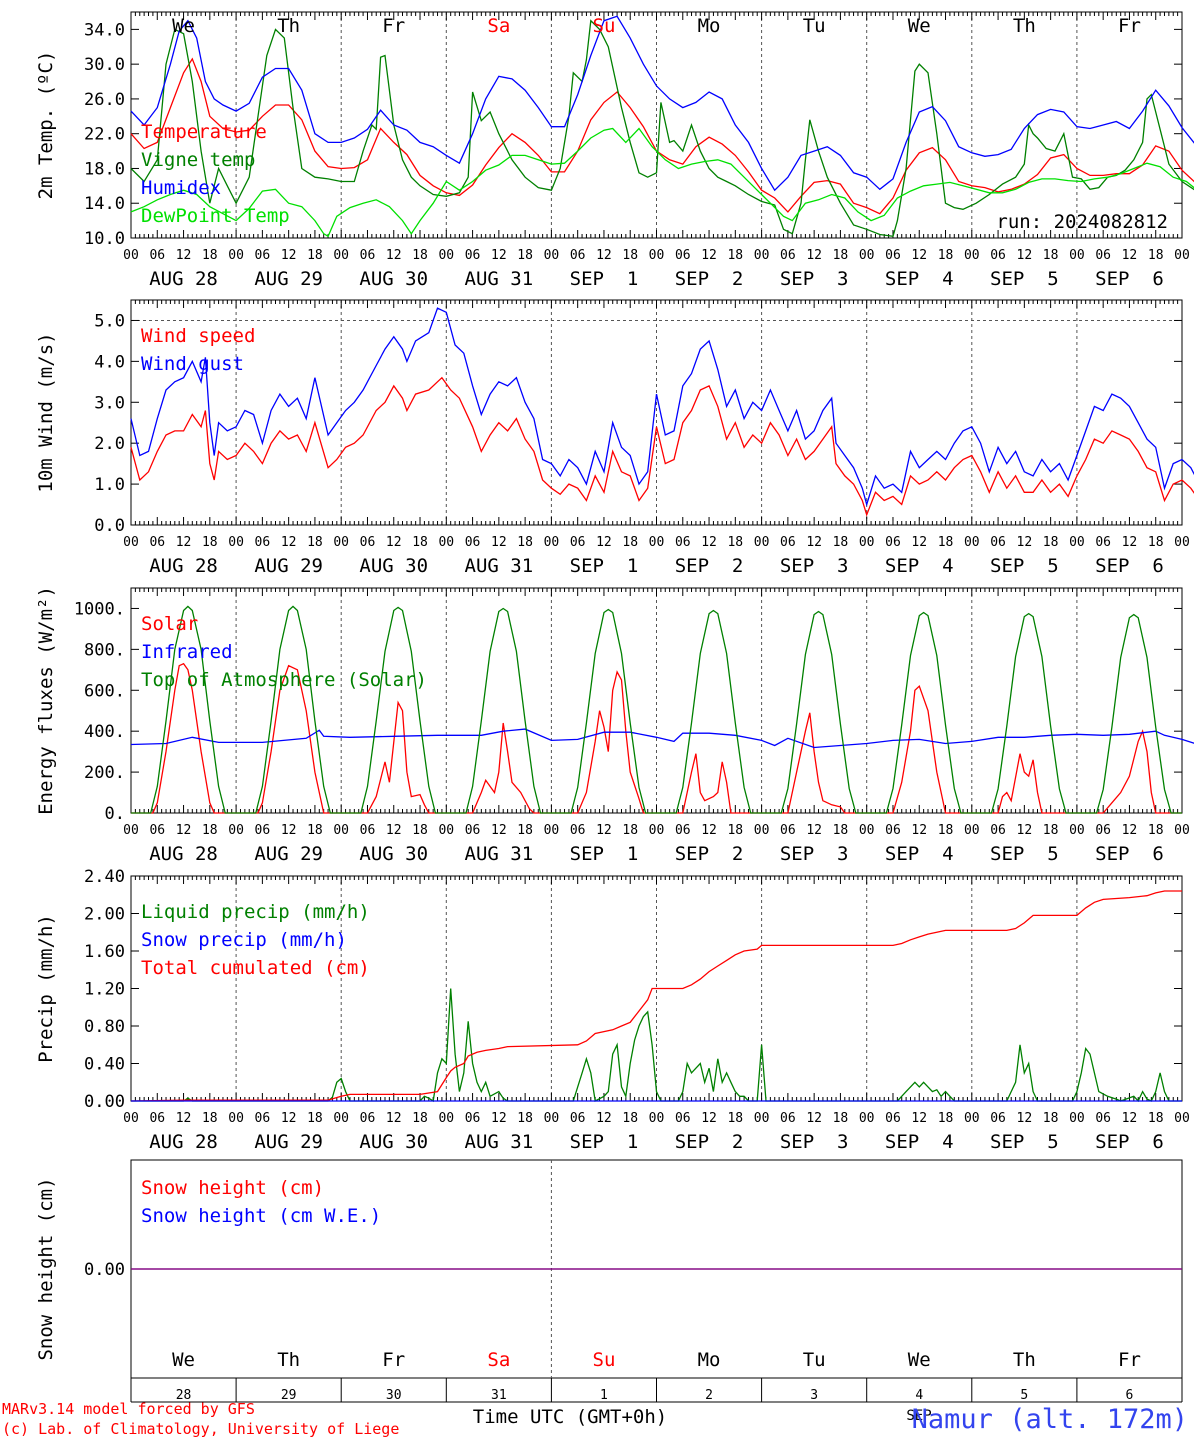 The height and width of the screenshot is (1440, 1194). I want to click on y-tick-label: 22.0, so click(104, 135).